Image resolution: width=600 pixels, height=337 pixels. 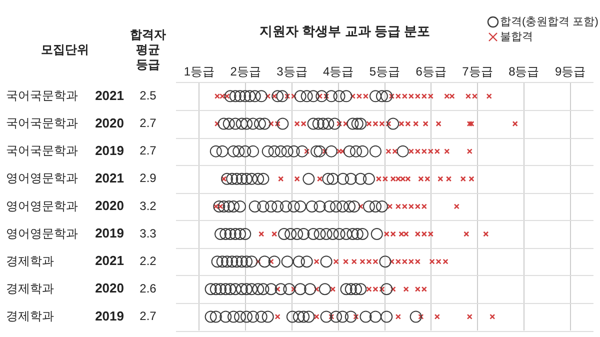 I want to click on category-label: 경제학과 2021, so click(x=65, y=260).